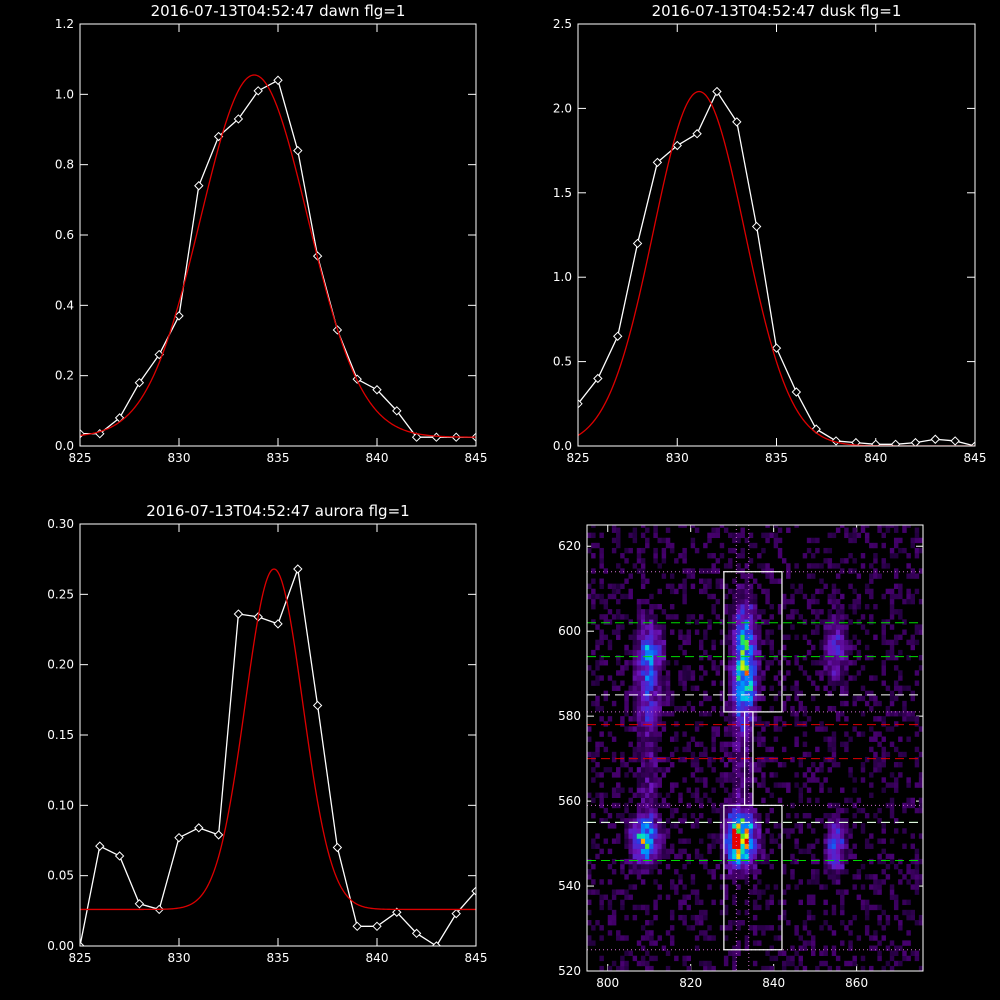 The width and height of the screenshot is (1000, 1000). I want to click on data-point, so click(776, 348).